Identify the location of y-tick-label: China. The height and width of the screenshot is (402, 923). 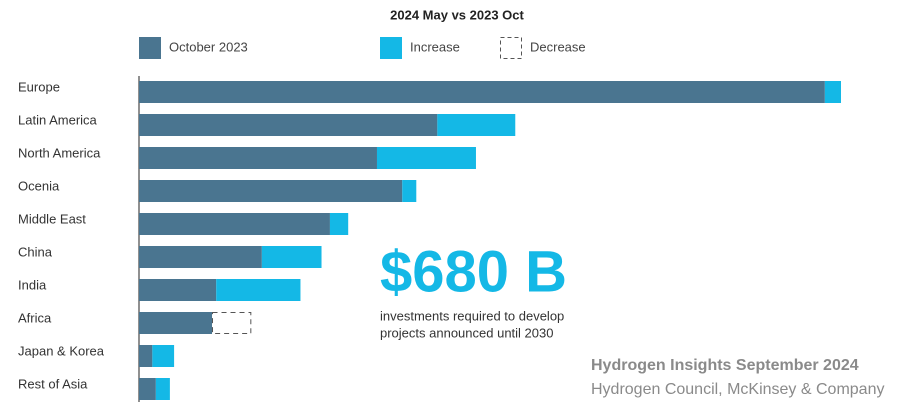
(35, 251).